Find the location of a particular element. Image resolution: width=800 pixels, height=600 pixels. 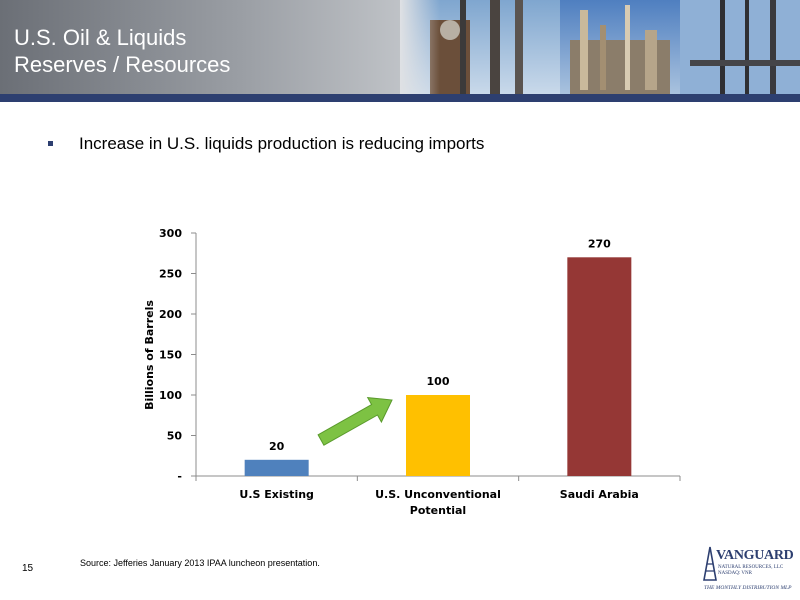

logo-subtitle: NATURAL RESOURCES, LLC NASDAQ: VNR is located at coordinates (750, 571).